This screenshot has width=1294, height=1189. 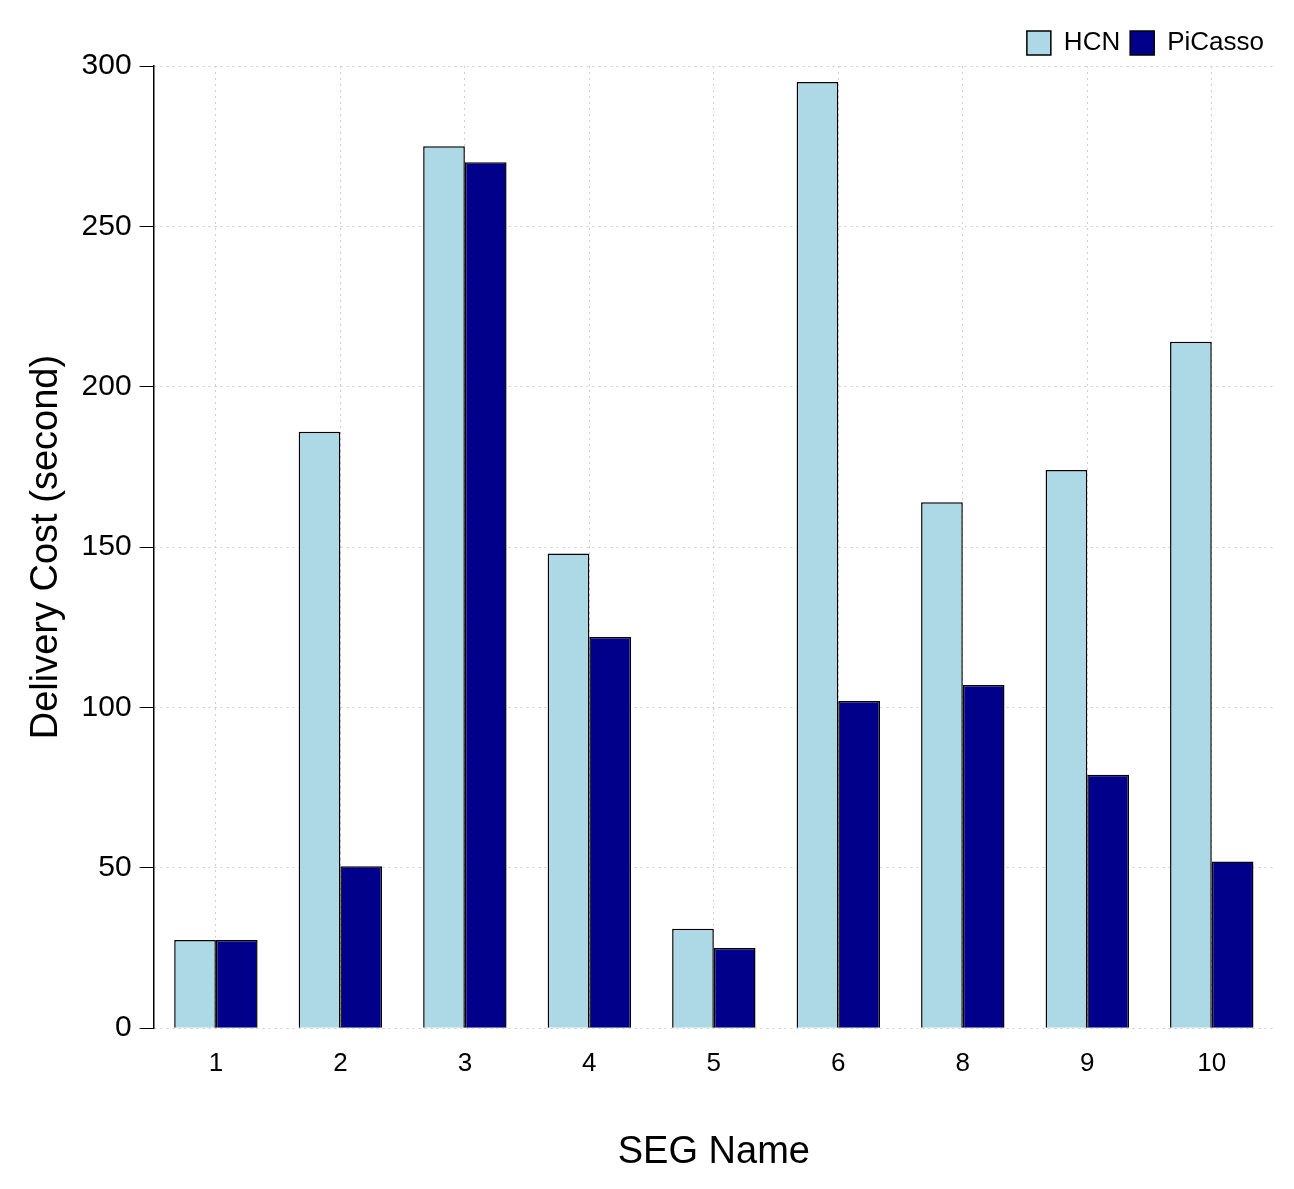 I want to click on x-tick-label: 4, so click(x=589, y=1061).